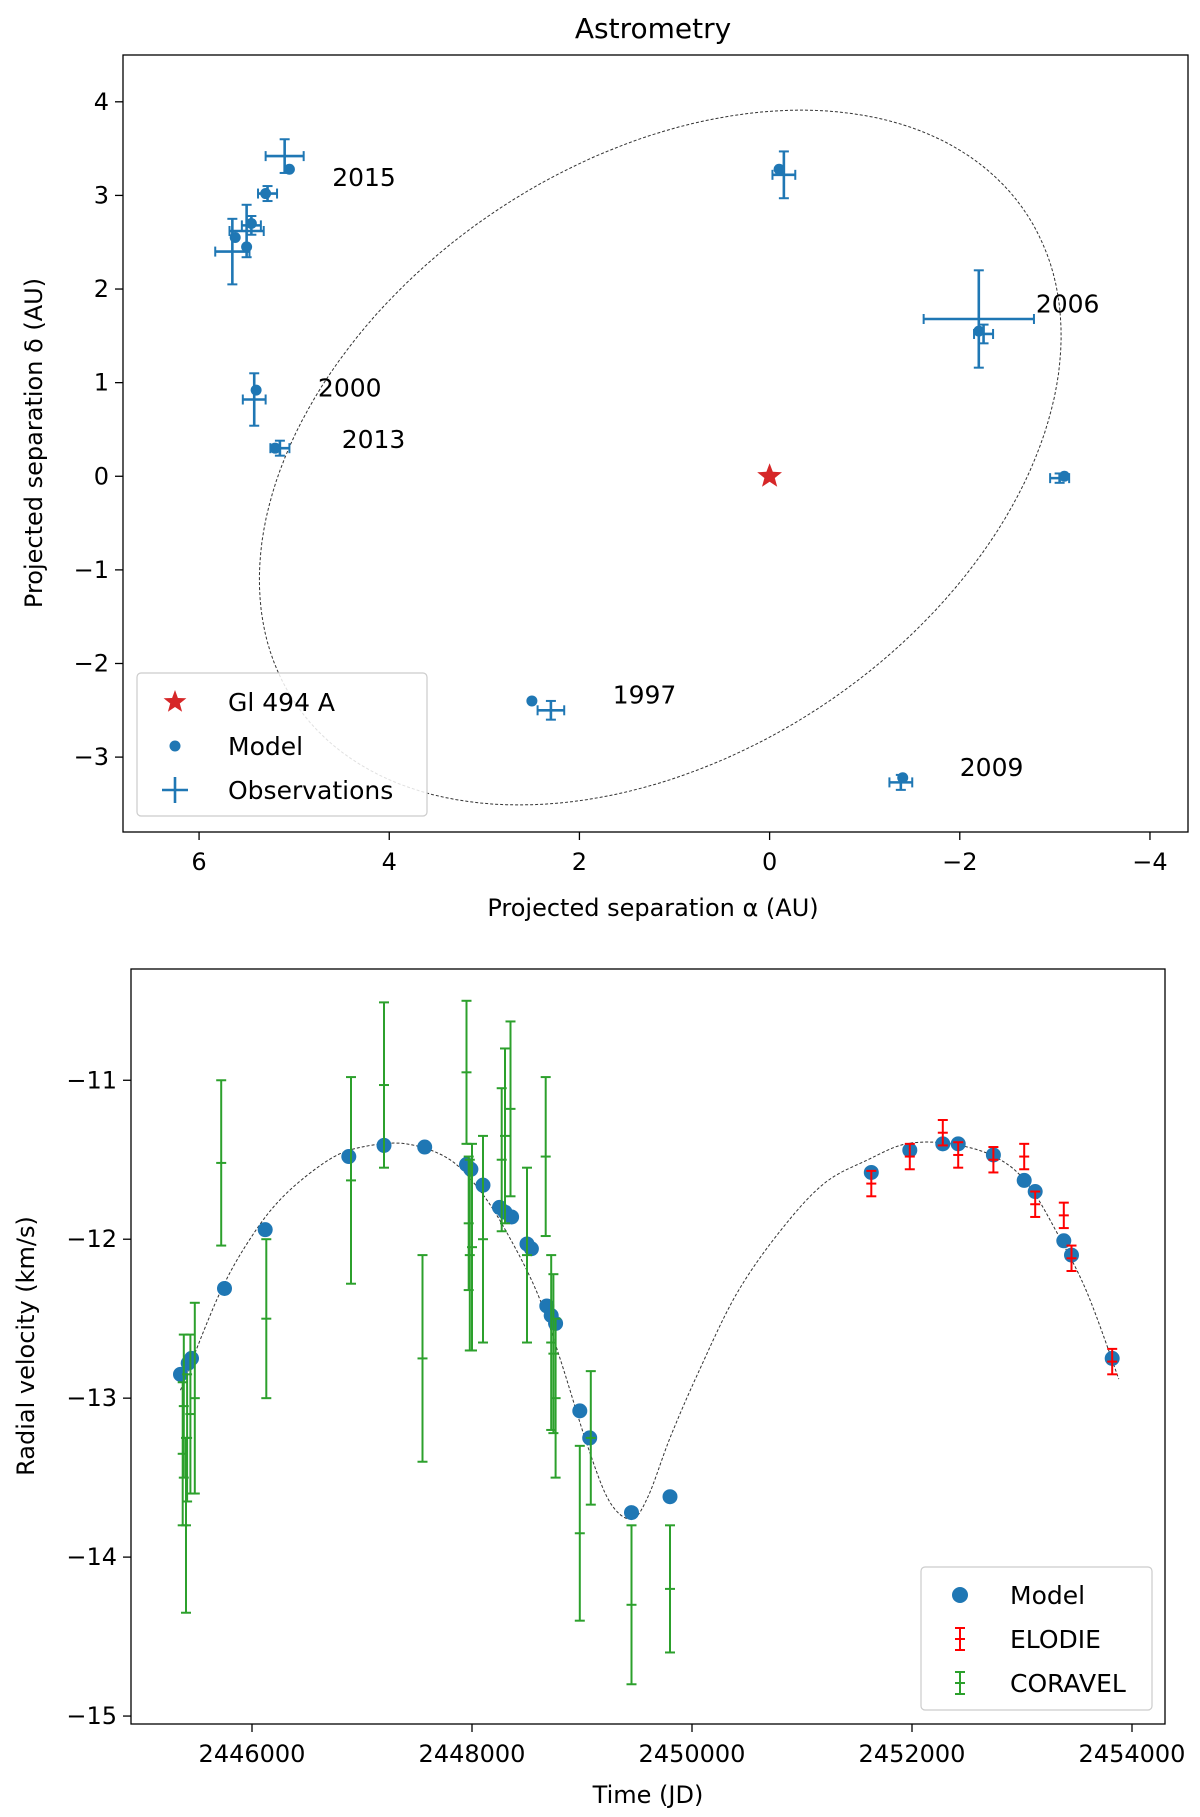 This screenshot has width=1200, height=1817. Describe the element at coordinates (91, 570) in the screenshot. I see `y-tick-label: −1` at that location.